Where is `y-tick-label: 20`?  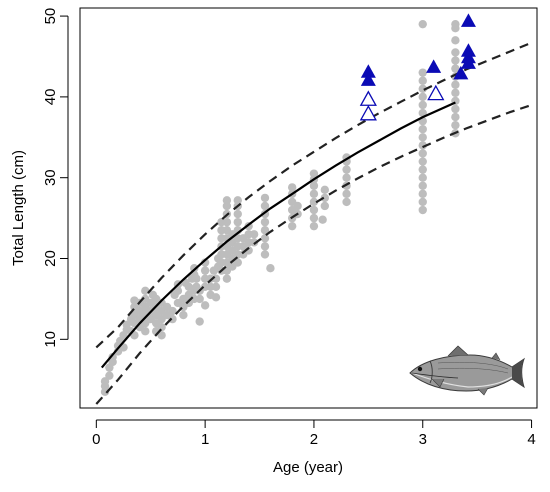
y-tick-label: 20 is located at coordinates (50, 258).